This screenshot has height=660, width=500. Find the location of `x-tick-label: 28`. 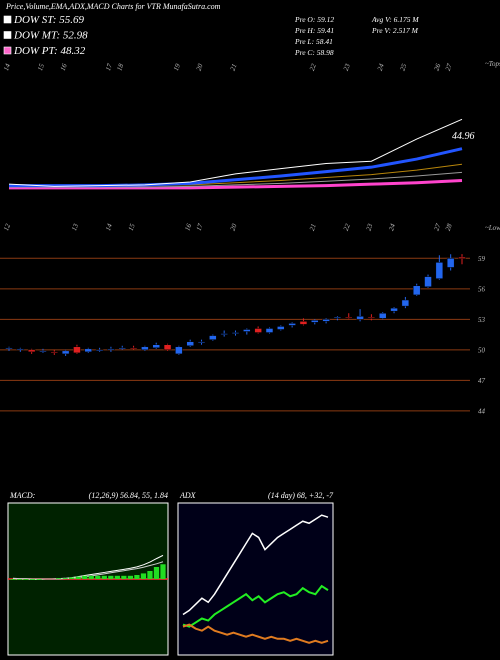

x-tick-label: 28 is located at coordinates (449, 227).